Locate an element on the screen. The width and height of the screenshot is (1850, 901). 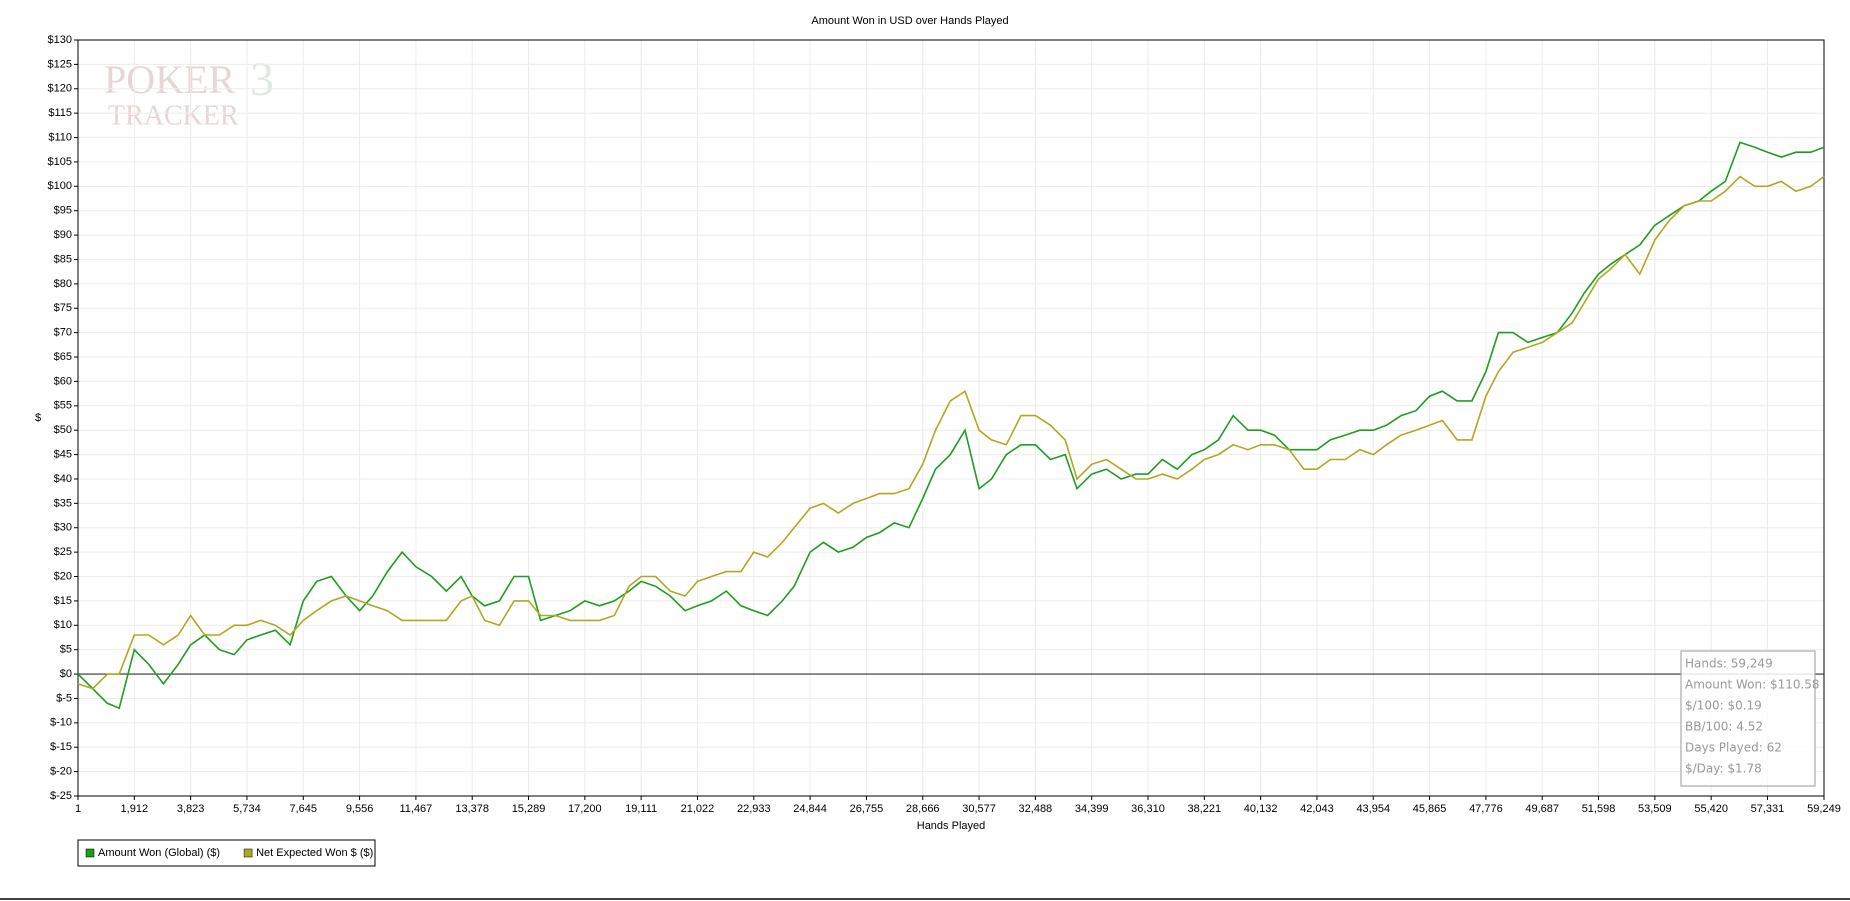
stats-box is located at coordinates (1748, 718).